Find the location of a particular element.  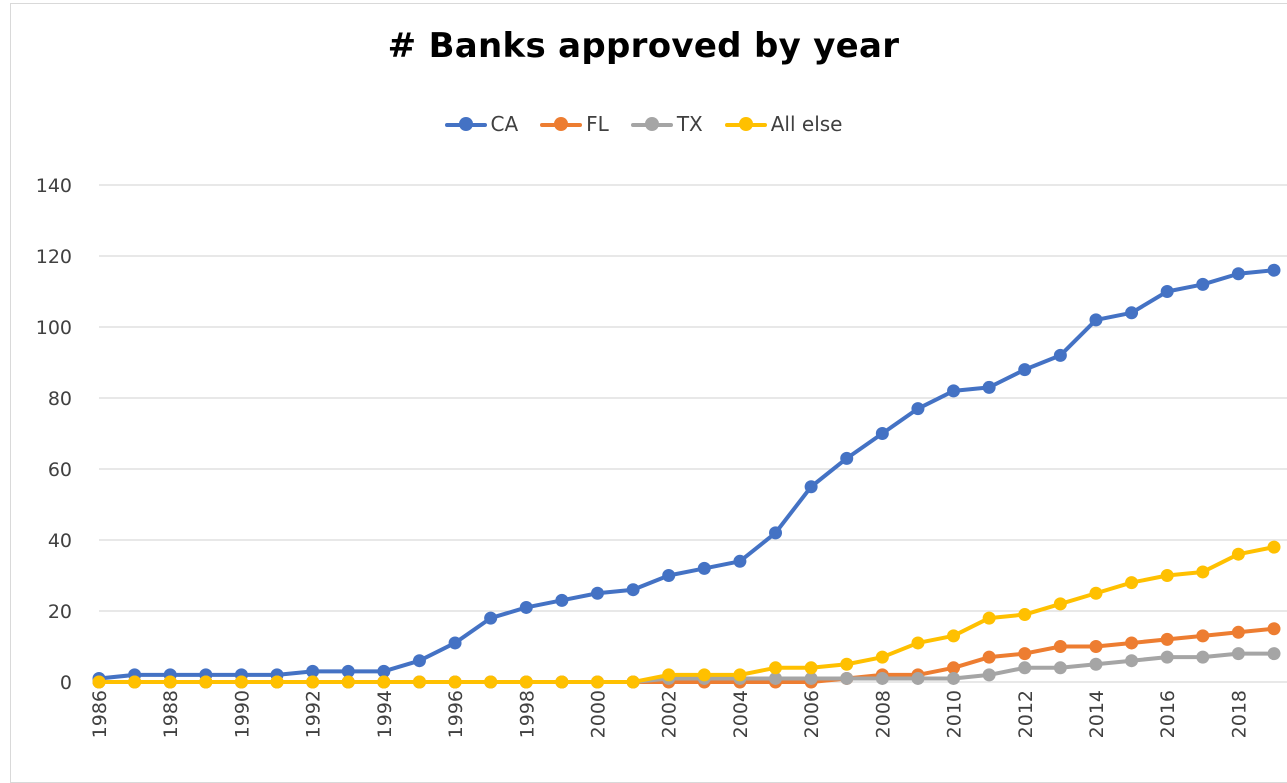

y-tick-label: 0 is located at coordinates (66, 683).